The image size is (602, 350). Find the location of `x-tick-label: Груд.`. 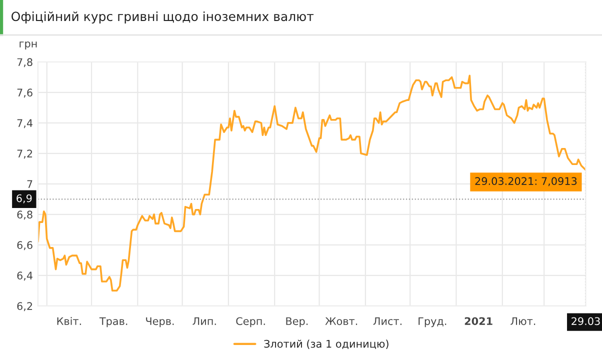

x-tick-label: Груд. is located at coordinates (432, 322).